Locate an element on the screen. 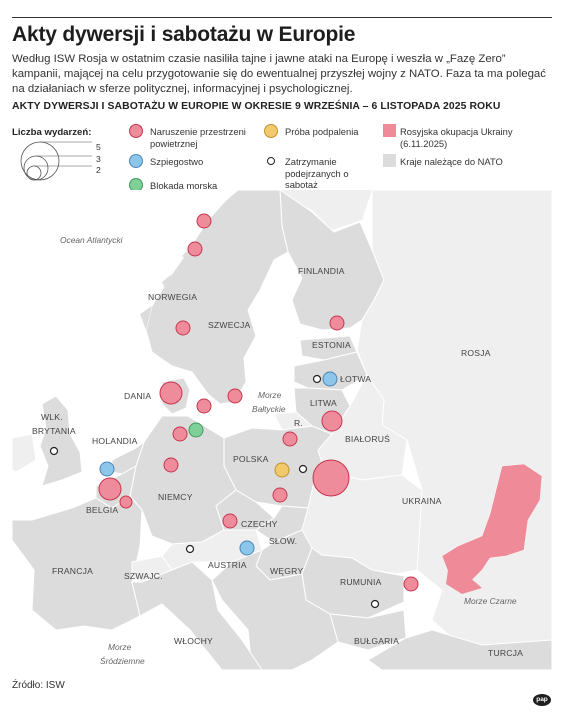  legend-arson-label: Próba podpalenia is located at coordinates (322, 131).